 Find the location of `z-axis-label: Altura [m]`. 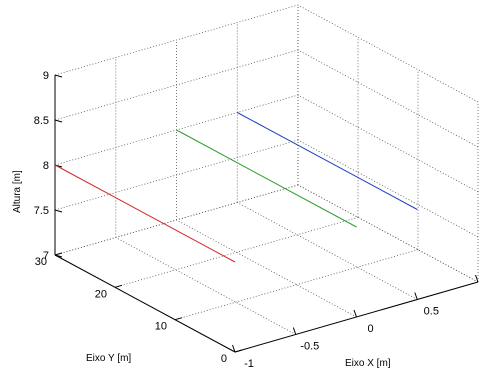

z-axis-label: Altura [m] is located at coordinates (17, 191).